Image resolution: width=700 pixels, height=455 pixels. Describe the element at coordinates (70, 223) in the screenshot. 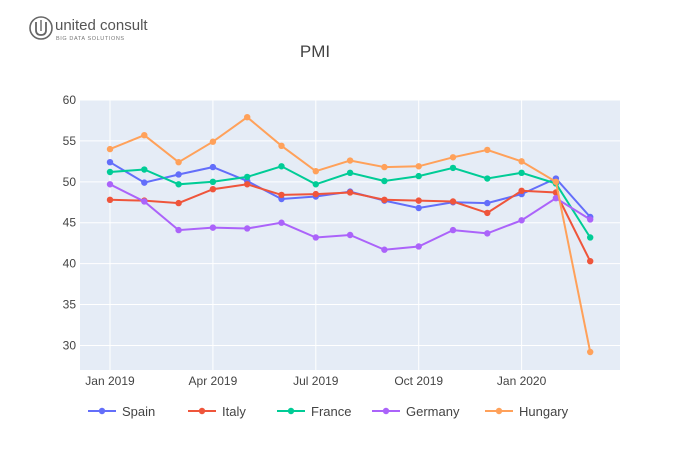

I see `y-tick-label: 45` at that location.